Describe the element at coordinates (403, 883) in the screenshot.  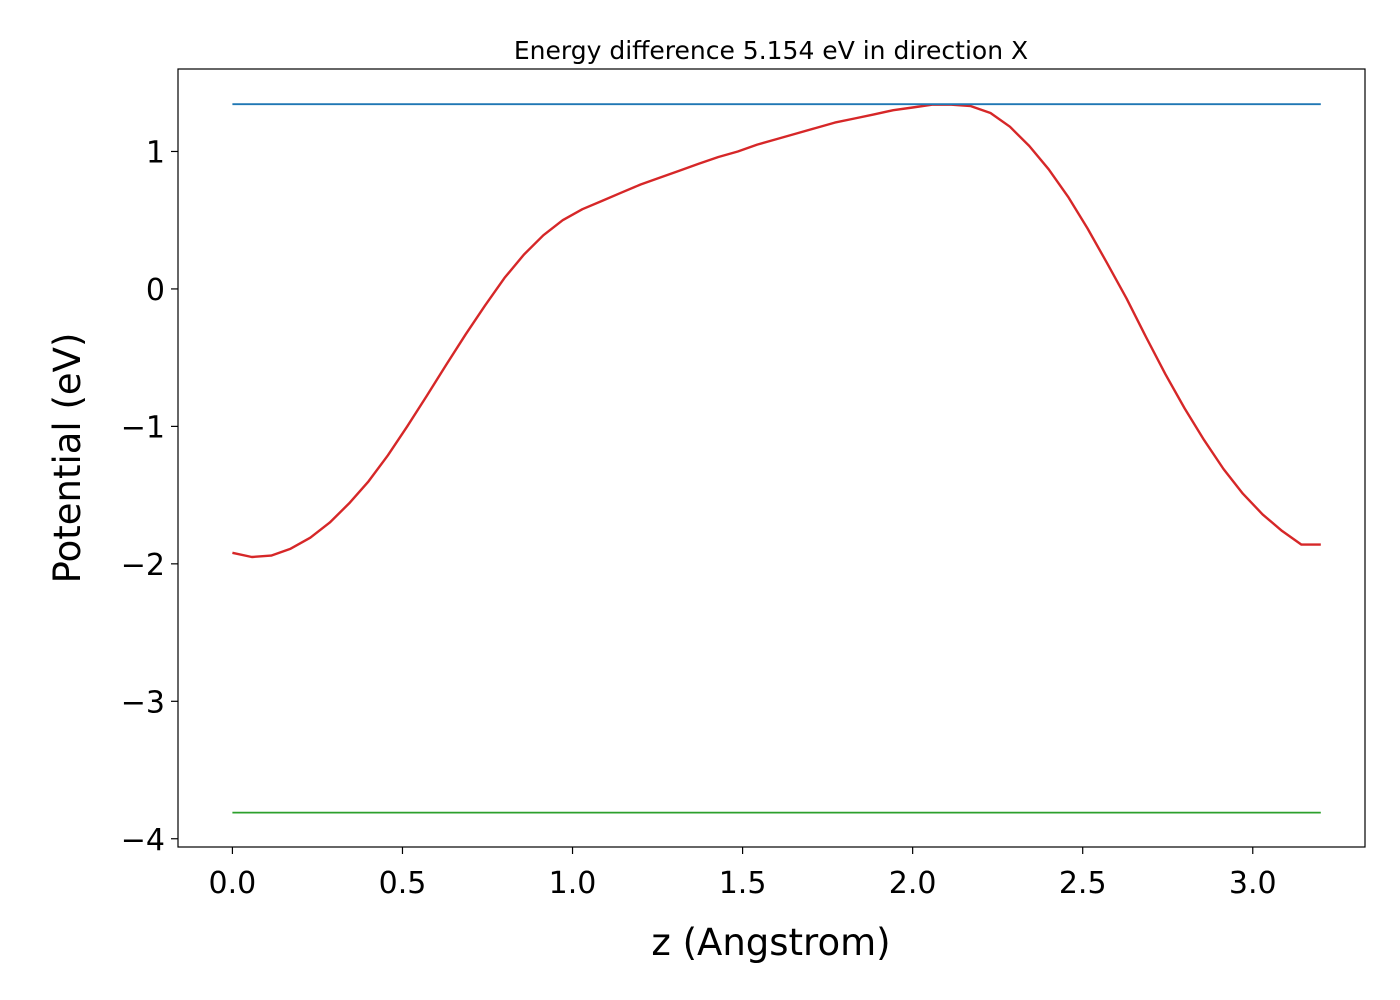
I see `x-tick-label: 0.5` at that location.